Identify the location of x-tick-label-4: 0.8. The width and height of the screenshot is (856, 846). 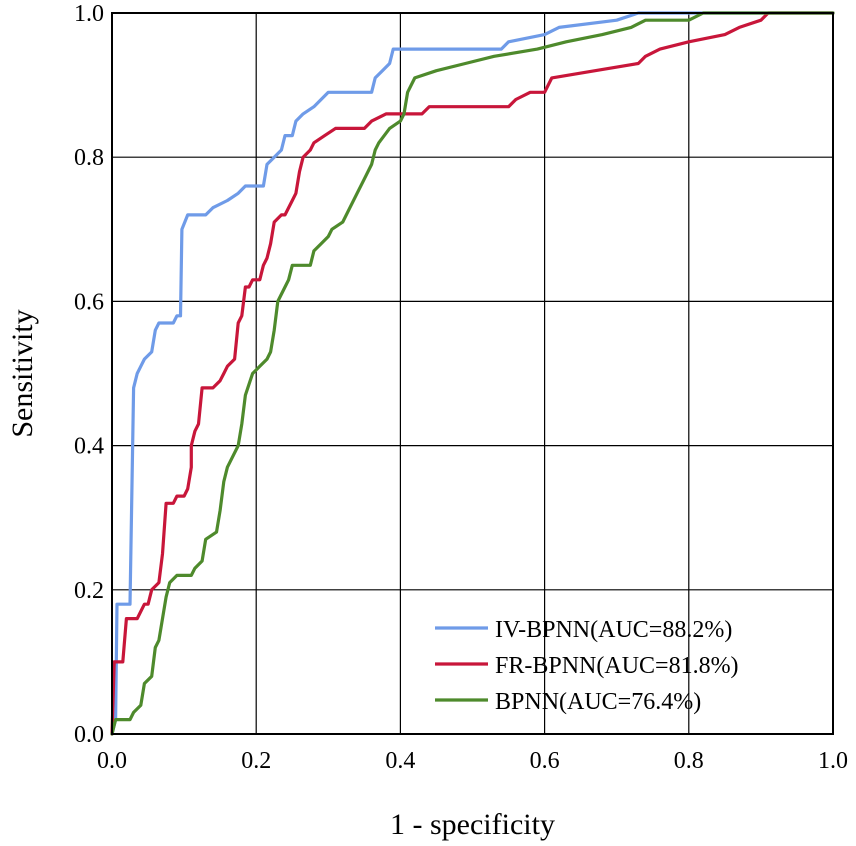
(689, 761).